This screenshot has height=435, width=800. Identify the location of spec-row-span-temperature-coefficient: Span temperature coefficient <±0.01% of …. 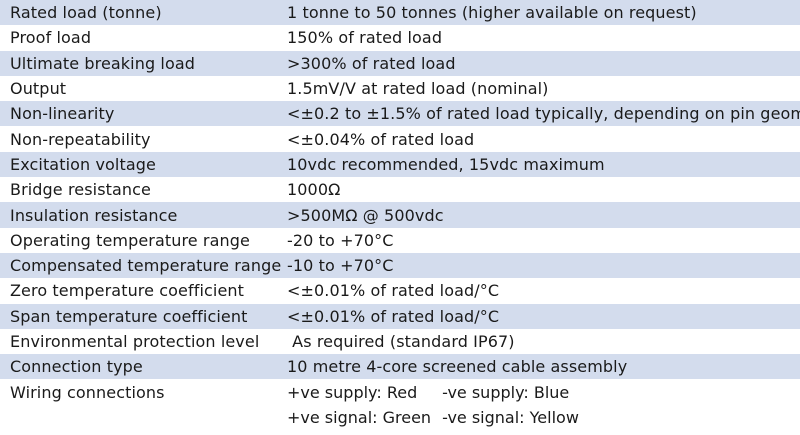
(400, 316).